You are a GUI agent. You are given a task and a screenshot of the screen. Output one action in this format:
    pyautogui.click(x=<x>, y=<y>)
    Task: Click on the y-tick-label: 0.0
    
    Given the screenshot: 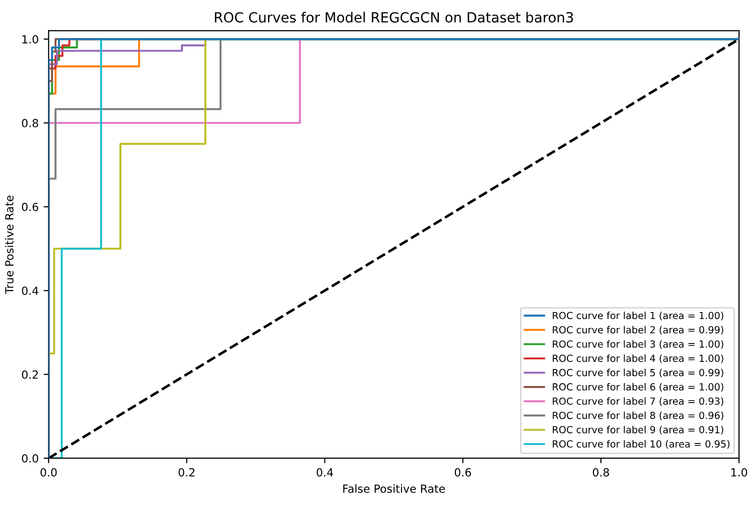 What is the action you would take?
    pyautogui.click(x=30, y=458)
    